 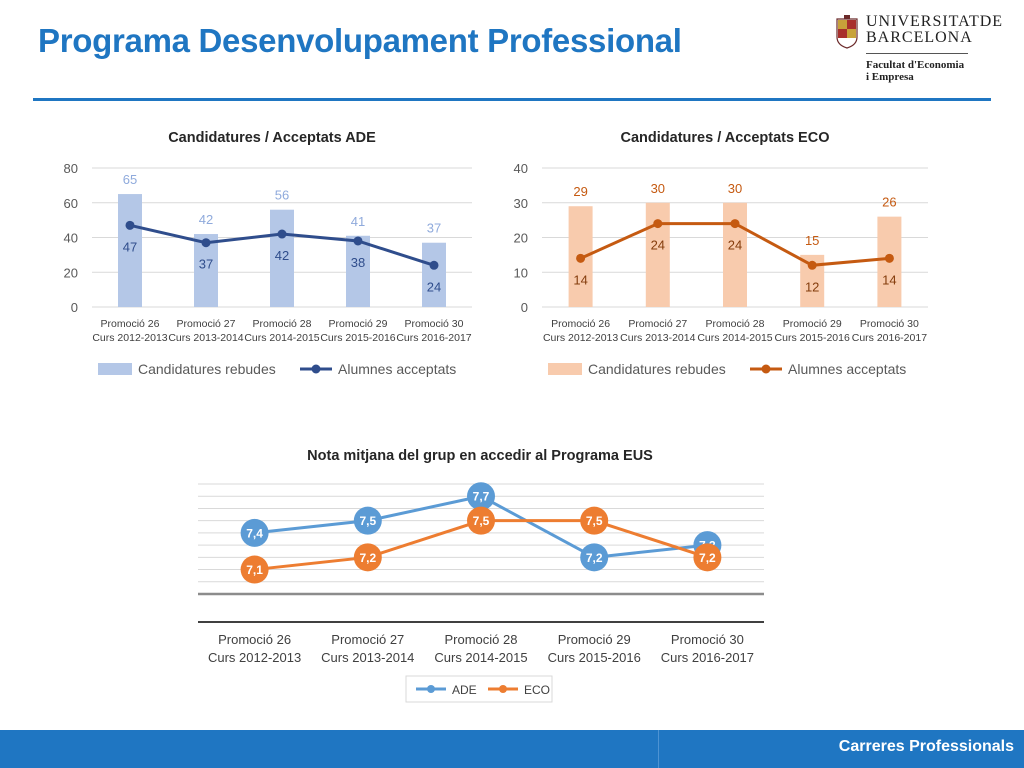 I want to click on legend-label: ADE, so click(x=464, y=690).